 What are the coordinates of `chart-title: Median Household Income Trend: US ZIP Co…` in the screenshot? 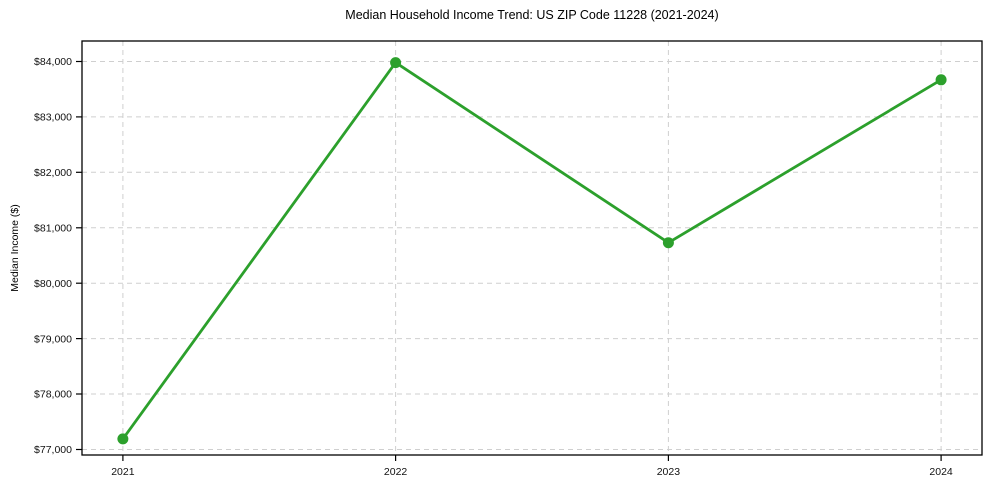 It's located at (532, 15).